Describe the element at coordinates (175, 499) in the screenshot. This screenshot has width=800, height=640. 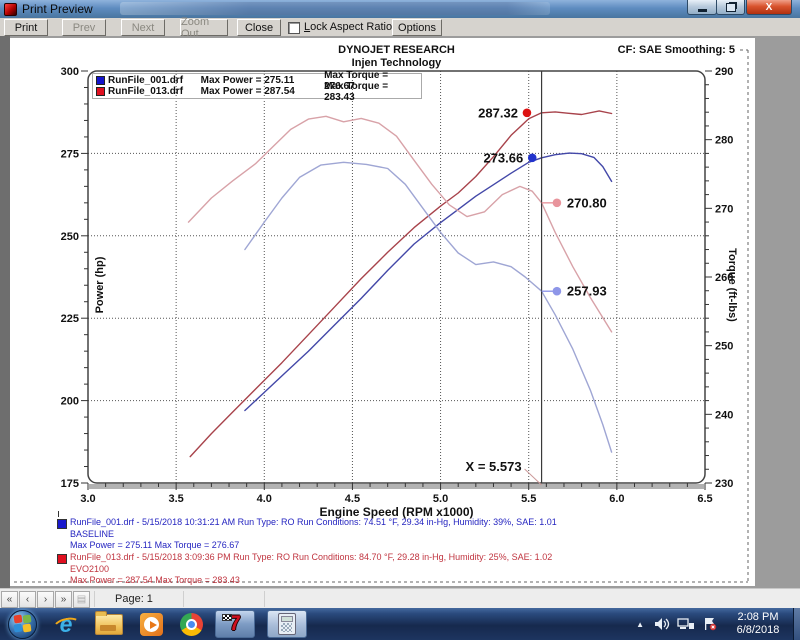
I see `x-tick-label: 3.5` at that location.